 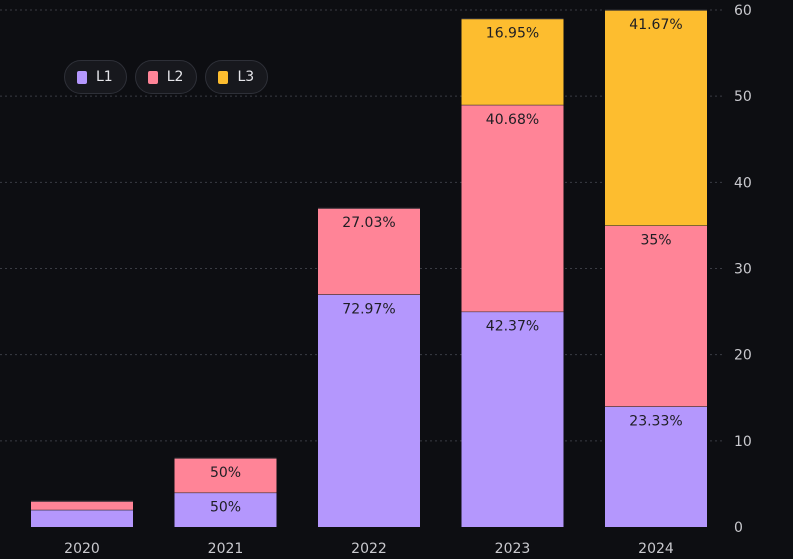 I want to click on legend-swatch-l2, so click(x=152, y=77).